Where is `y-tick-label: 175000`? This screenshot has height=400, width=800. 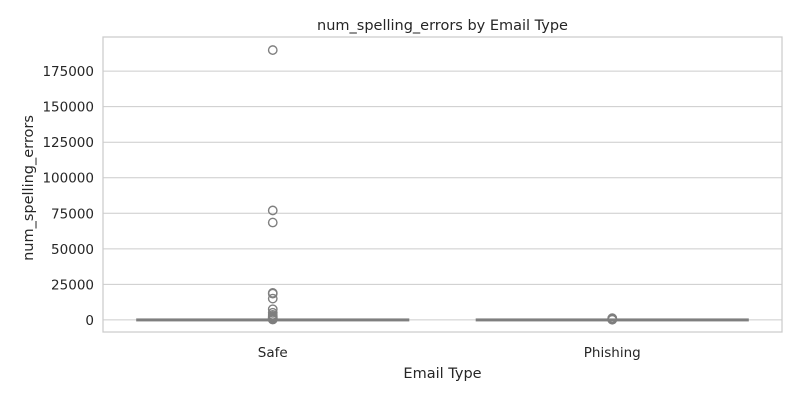 y-tick-label: 175000 is located at coordinates (68, 72).